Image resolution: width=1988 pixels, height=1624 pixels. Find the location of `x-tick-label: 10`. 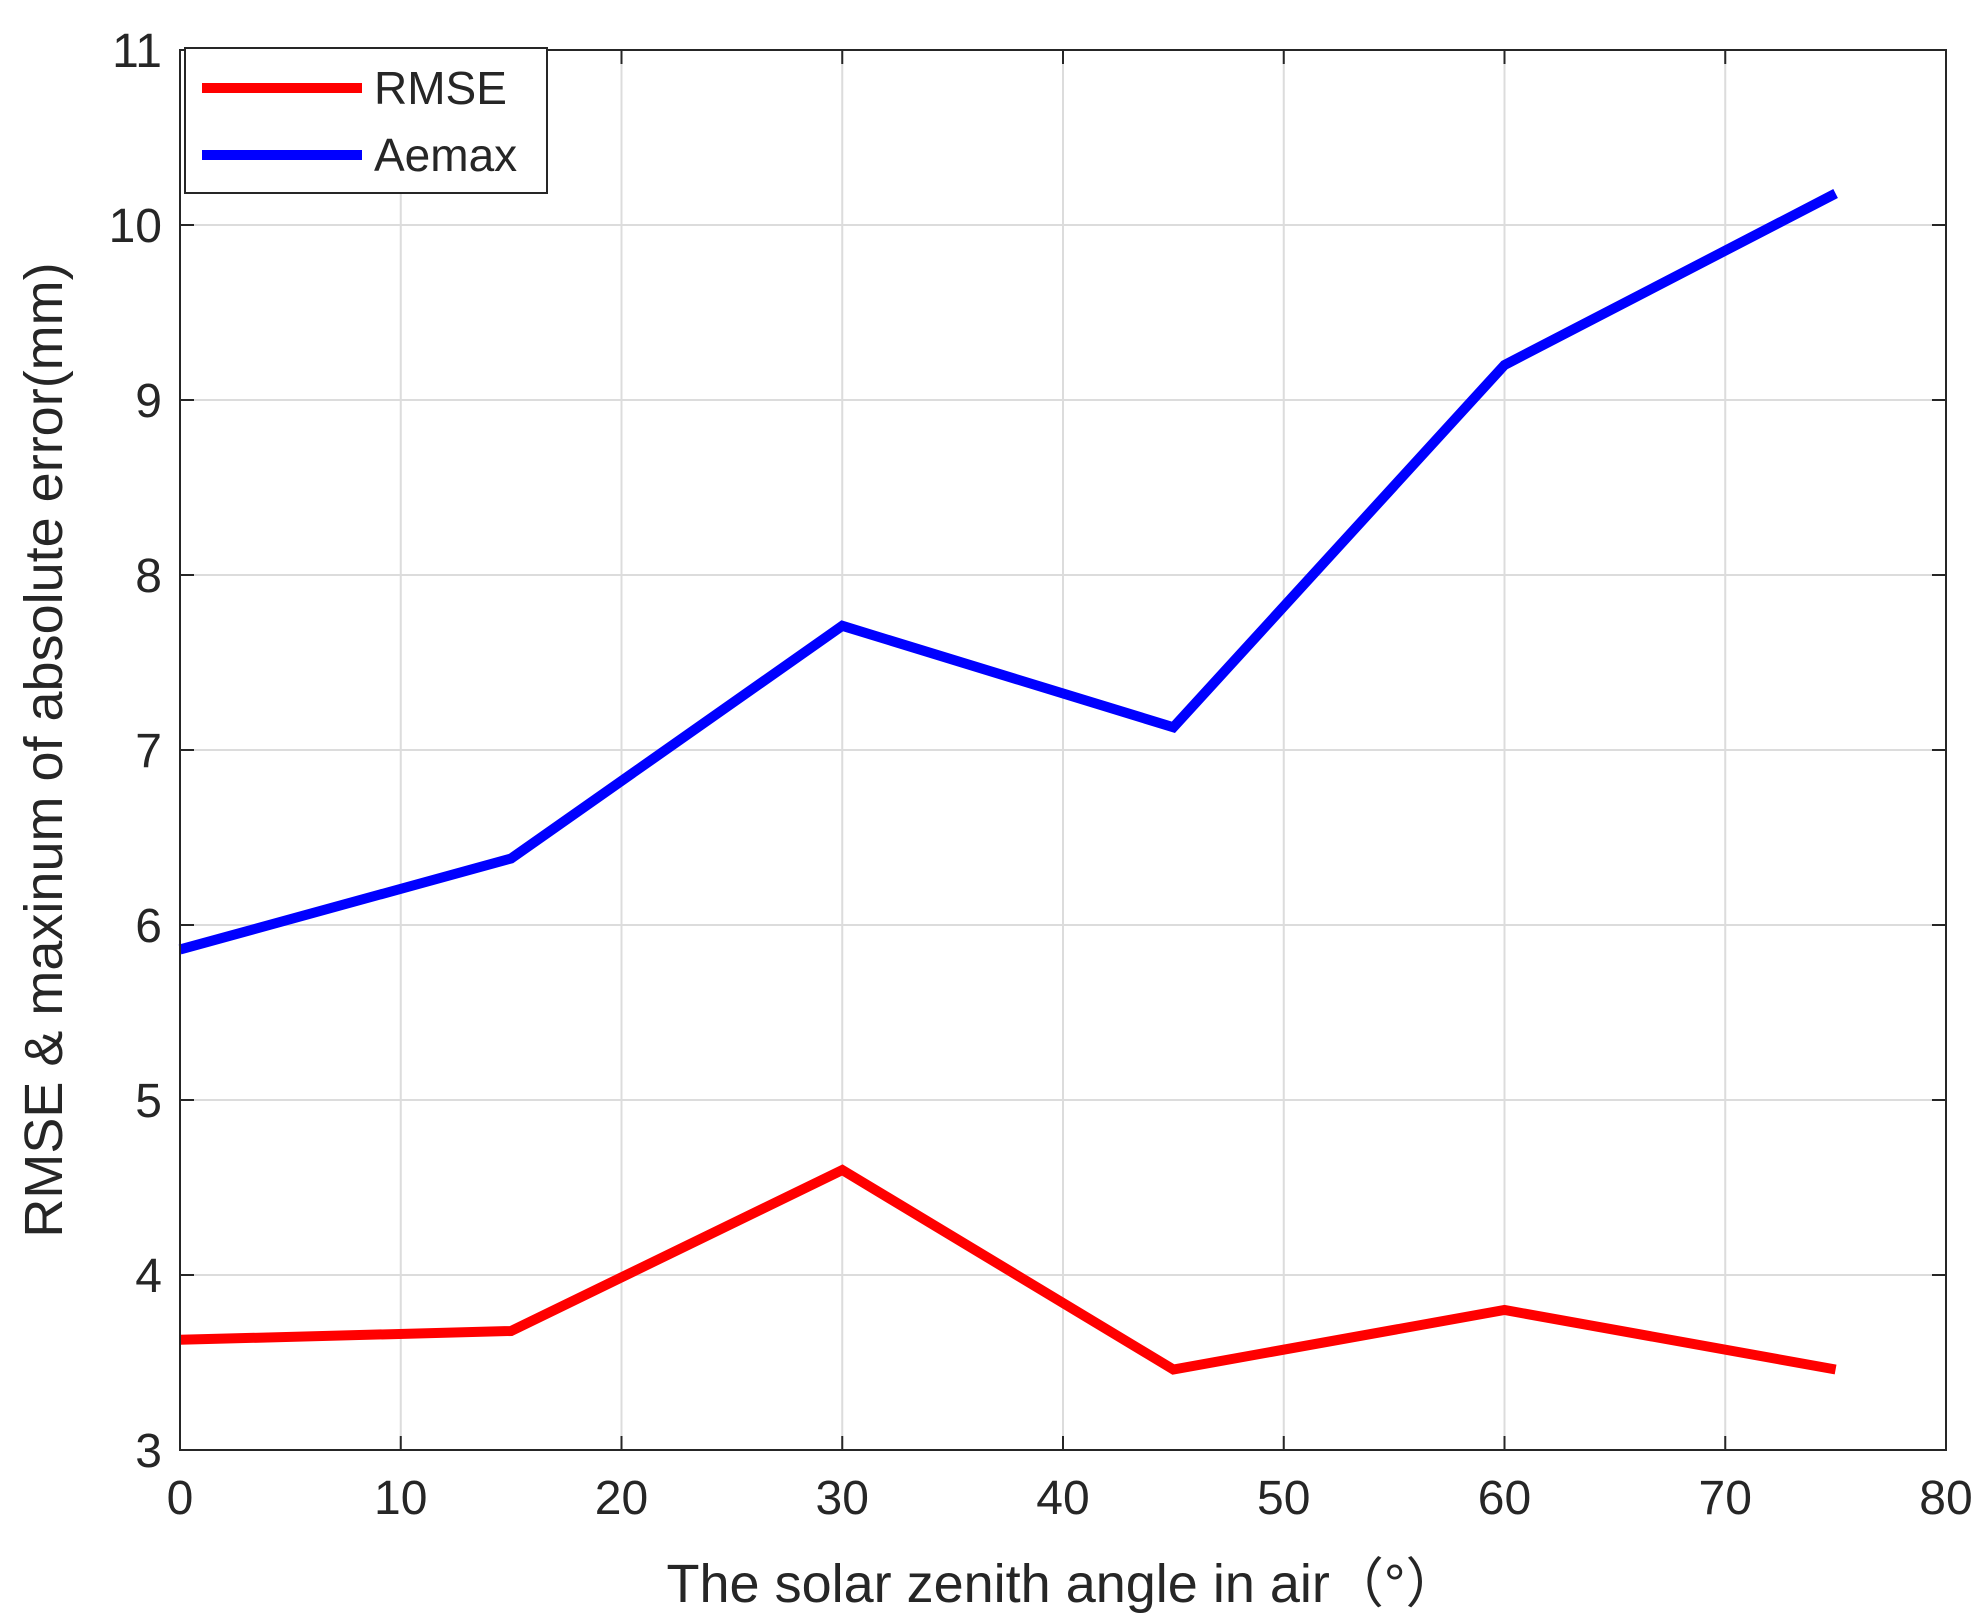

x-tick-label: 10 is located at coordinates (400, 1498).